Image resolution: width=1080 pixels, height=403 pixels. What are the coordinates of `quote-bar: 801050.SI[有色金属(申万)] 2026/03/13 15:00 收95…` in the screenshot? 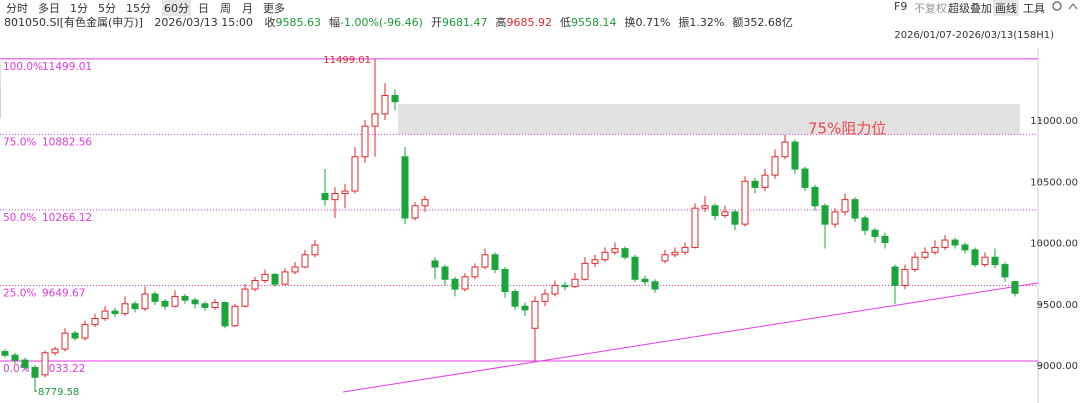 It's located at (402, 22).